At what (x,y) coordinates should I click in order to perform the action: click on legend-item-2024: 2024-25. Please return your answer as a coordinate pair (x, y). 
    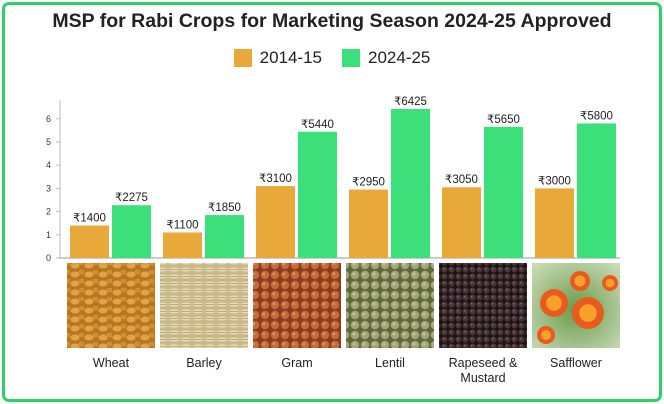
    Looking at the image, I should click on (386, 58).